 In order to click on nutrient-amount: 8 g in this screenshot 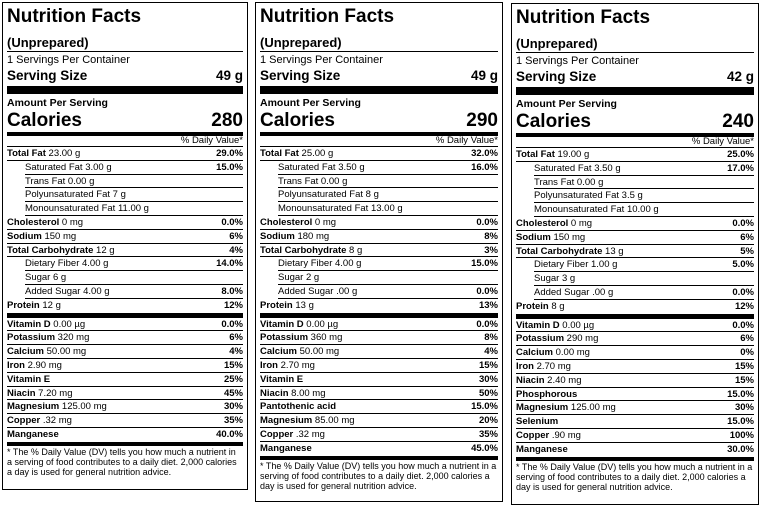, I will do `click(354, 250)`.